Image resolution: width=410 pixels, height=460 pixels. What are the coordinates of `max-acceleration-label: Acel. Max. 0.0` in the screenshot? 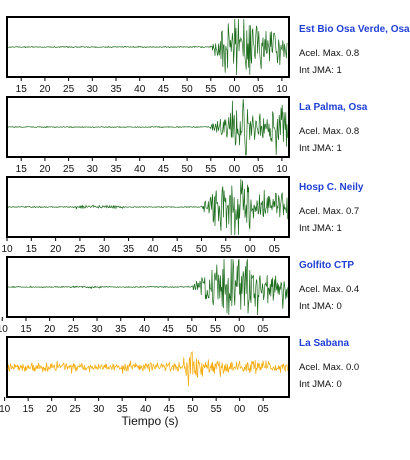 It's located at (329, 367).